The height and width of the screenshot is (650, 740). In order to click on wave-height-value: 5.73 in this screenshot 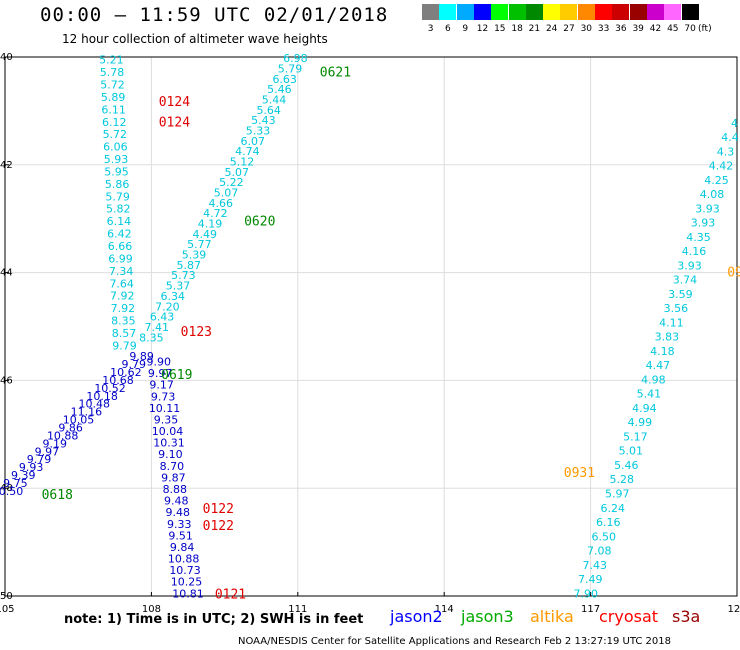, I will do `click(183, 275)`.